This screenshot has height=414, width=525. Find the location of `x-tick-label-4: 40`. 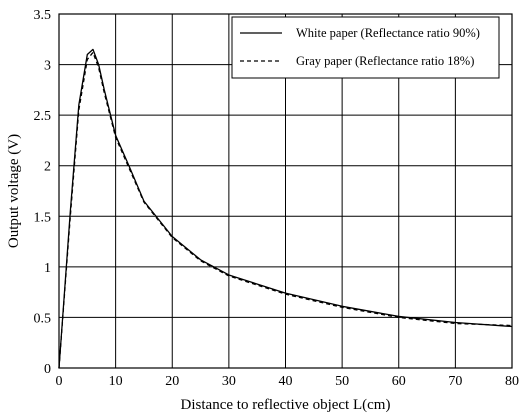

x-tick-label-4: 40 is located at coordinates (286, 381).